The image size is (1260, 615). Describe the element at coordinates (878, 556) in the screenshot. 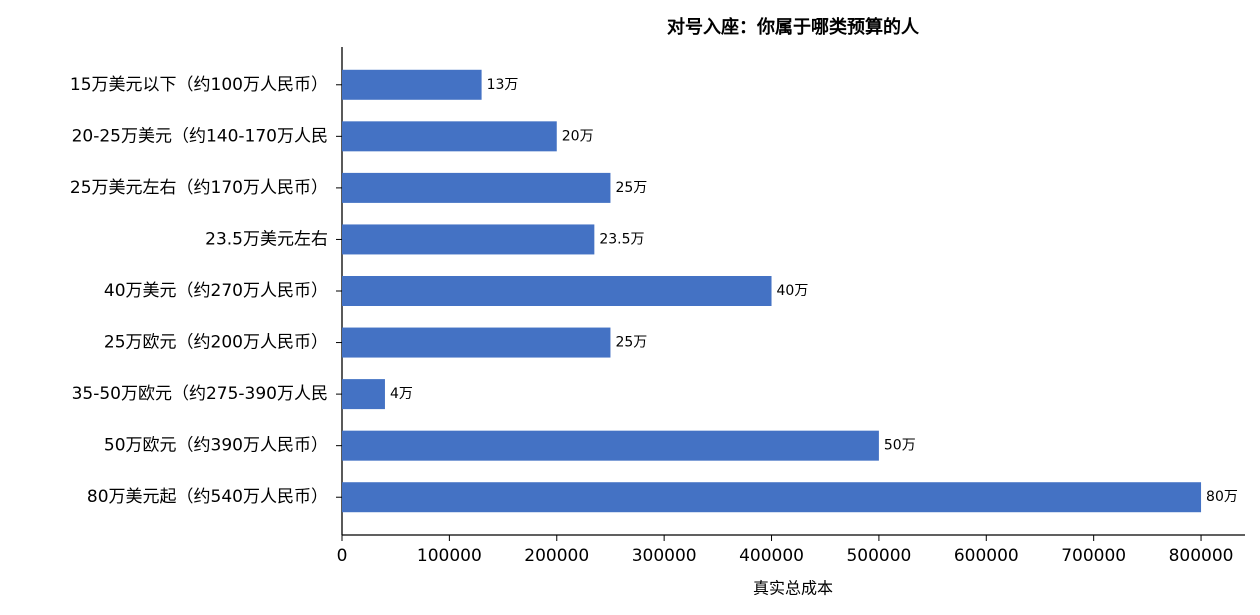

I see `x-tick-label: 500000` at that location.